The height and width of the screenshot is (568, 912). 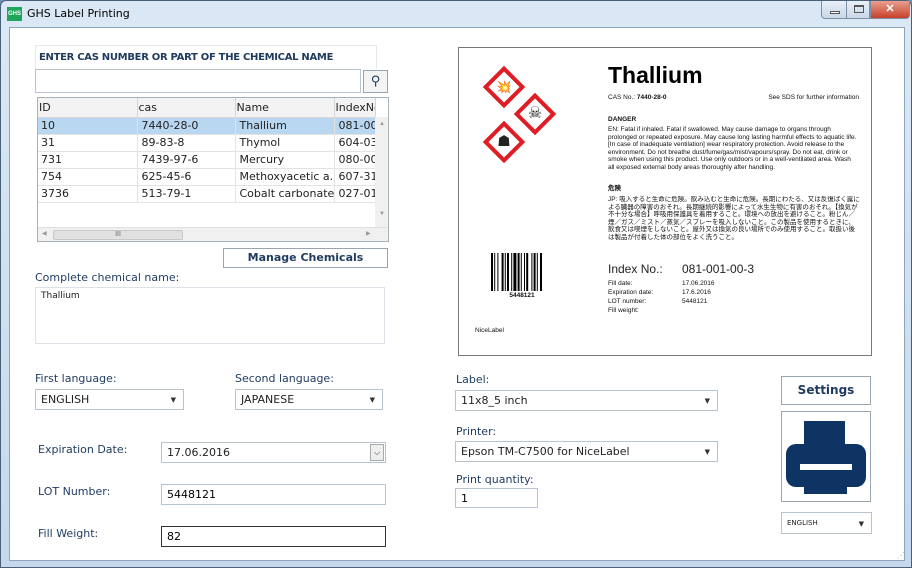 What do you see at coordinates (355, 126) in the screenshot?
I see `table-cell-indexno: 081-001` at bounding box center [355, 126].